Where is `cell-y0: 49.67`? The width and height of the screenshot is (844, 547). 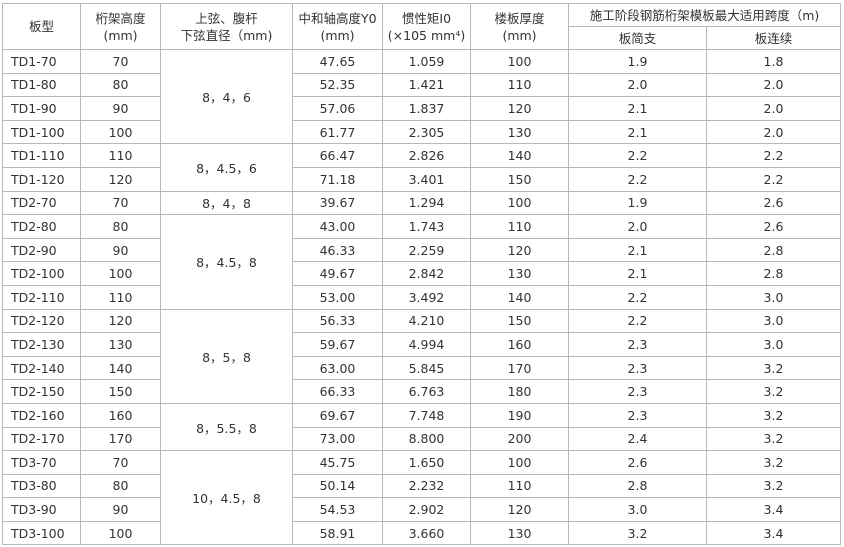
cell-y0: 49.67 is located at coordinates (337, 273).